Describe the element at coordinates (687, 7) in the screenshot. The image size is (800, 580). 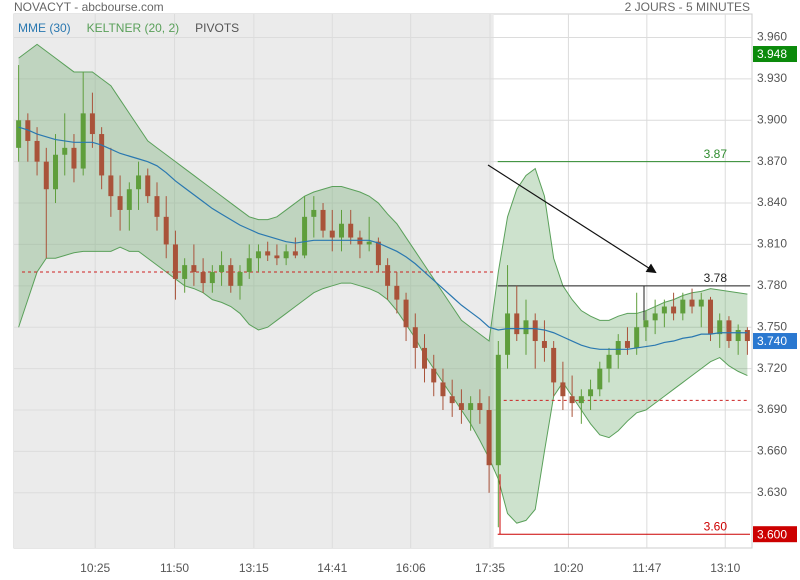
I see `chart-subtitle: 2 JOURS - 5 MINUTES` at that location.